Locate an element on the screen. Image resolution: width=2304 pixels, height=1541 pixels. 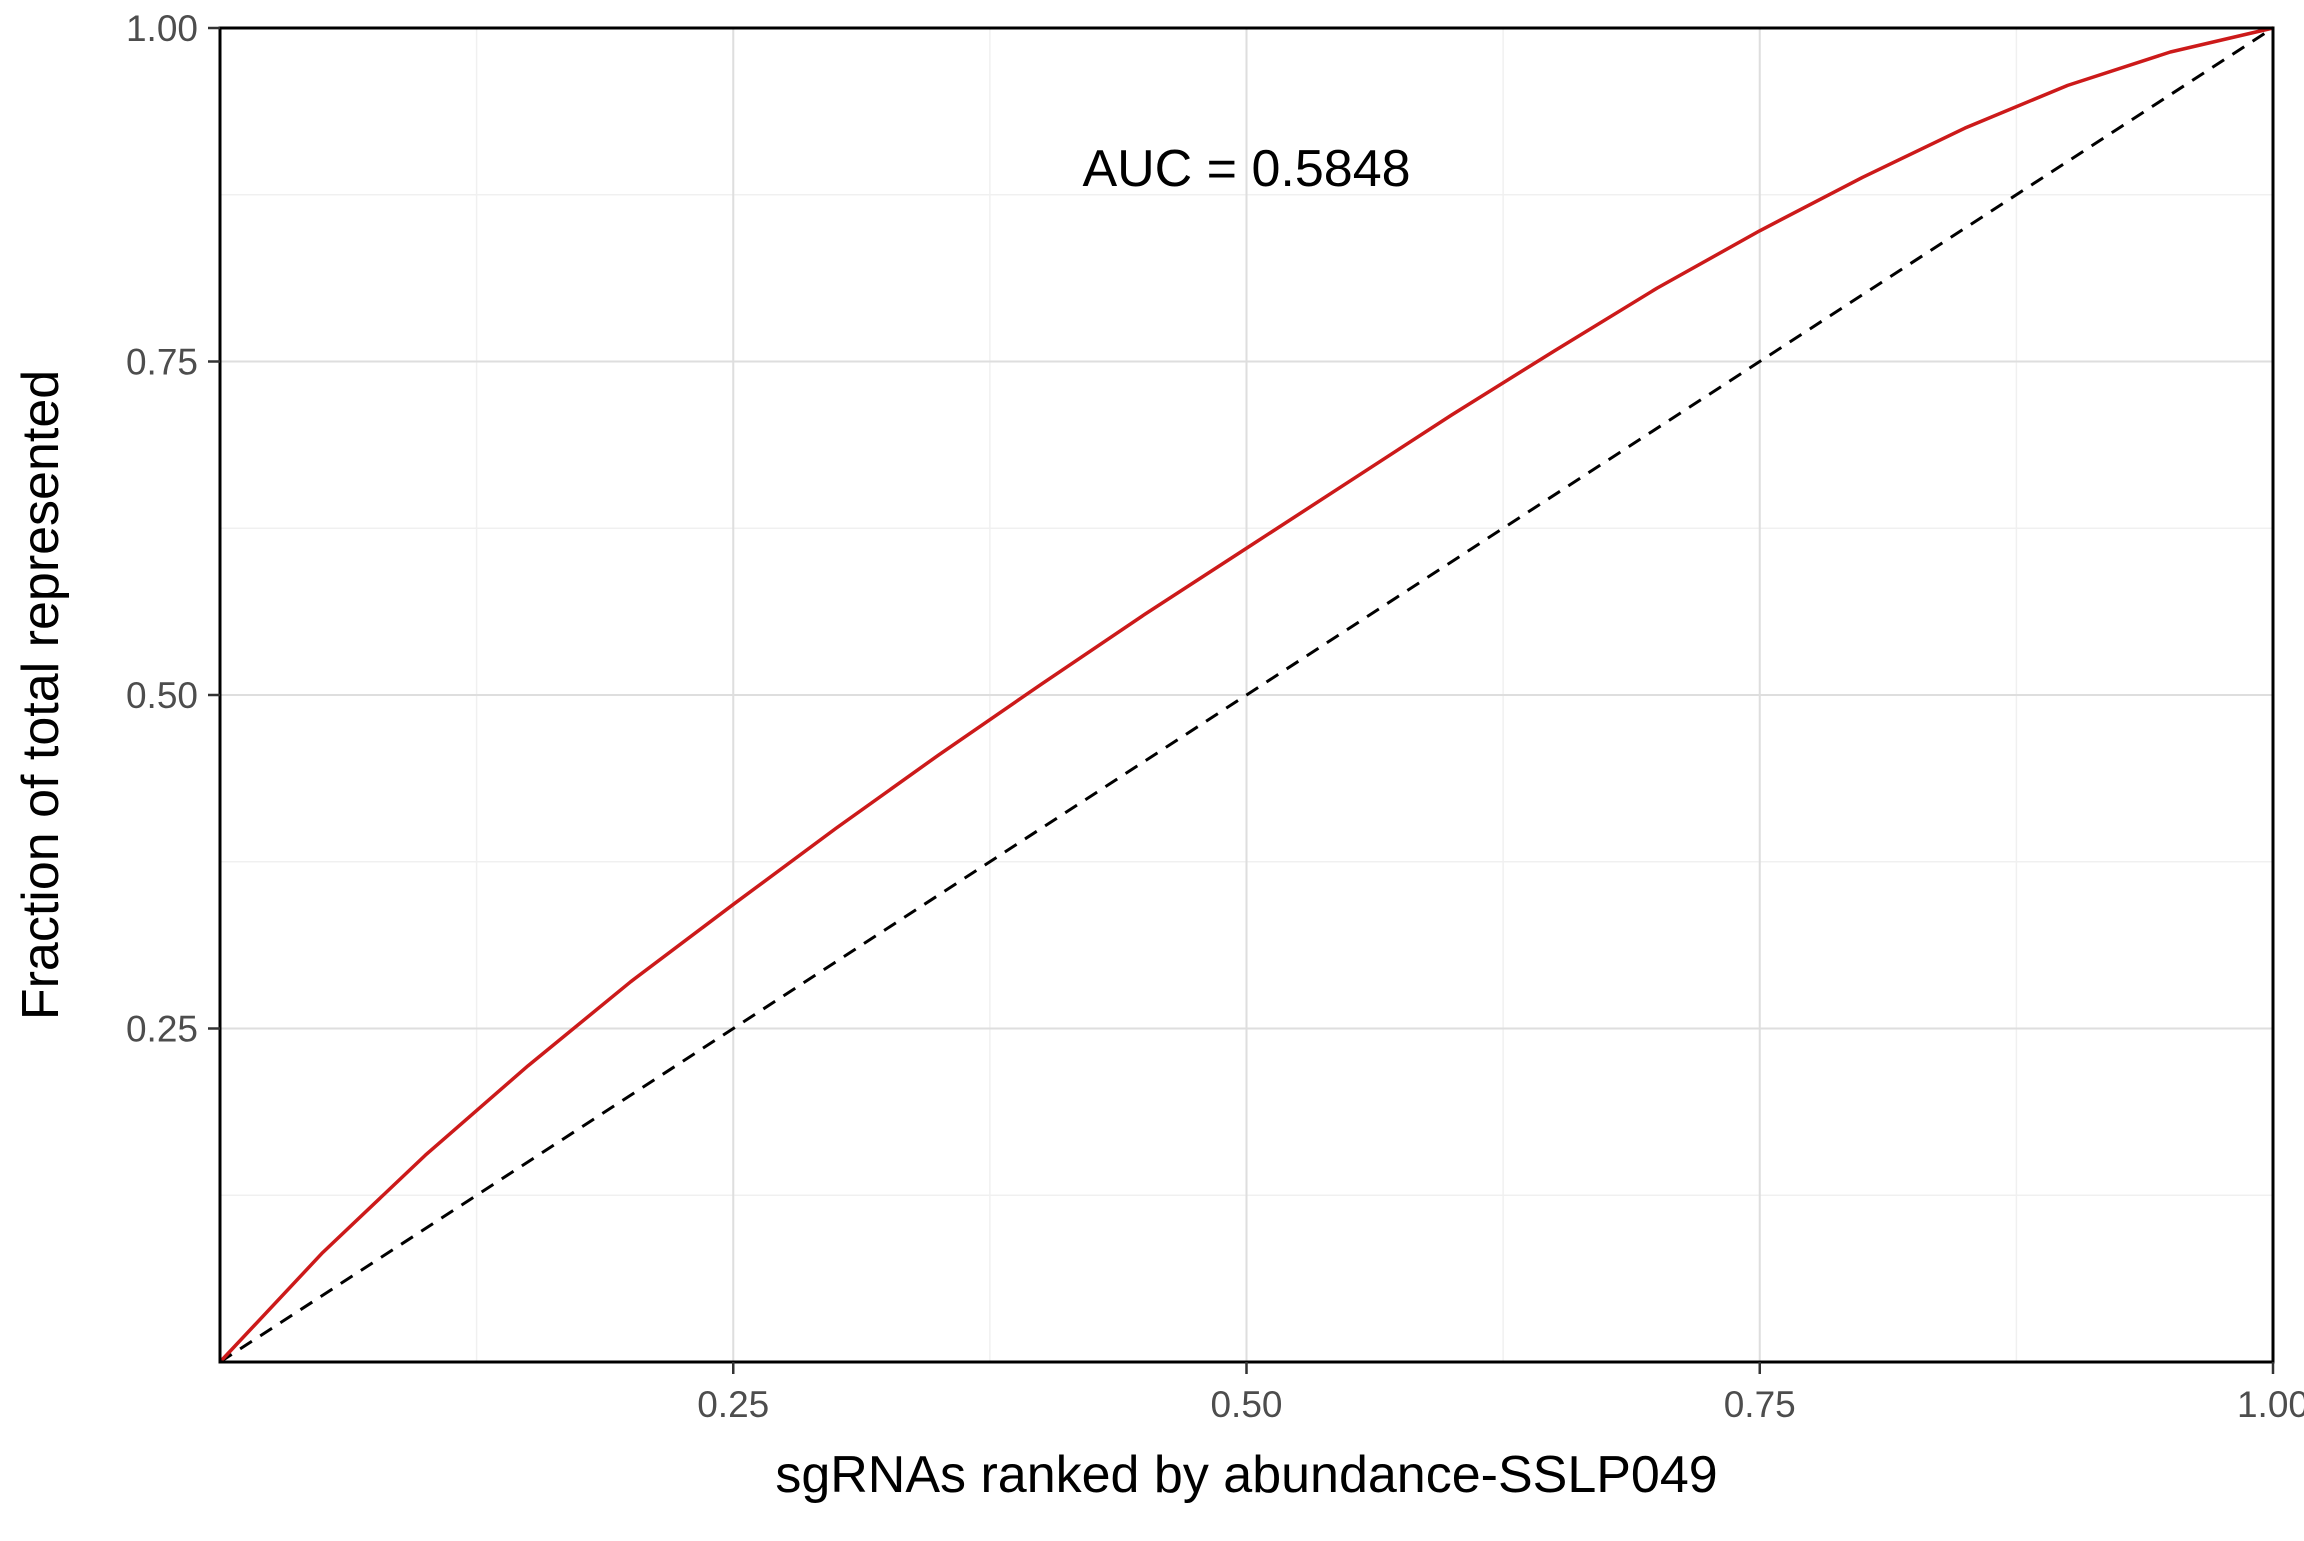
y-tick-label: 0.50 is located at coordinates (162, 695).